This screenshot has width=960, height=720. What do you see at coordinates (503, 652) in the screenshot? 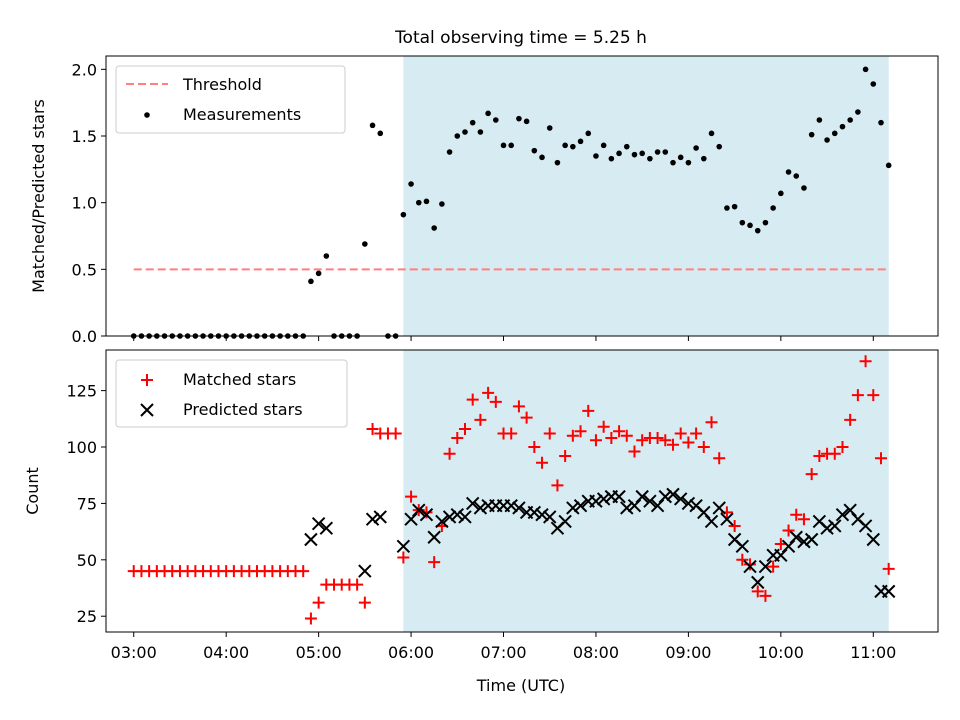
I see `x-tick-label: 07:00` at bounding box center [503, 652].